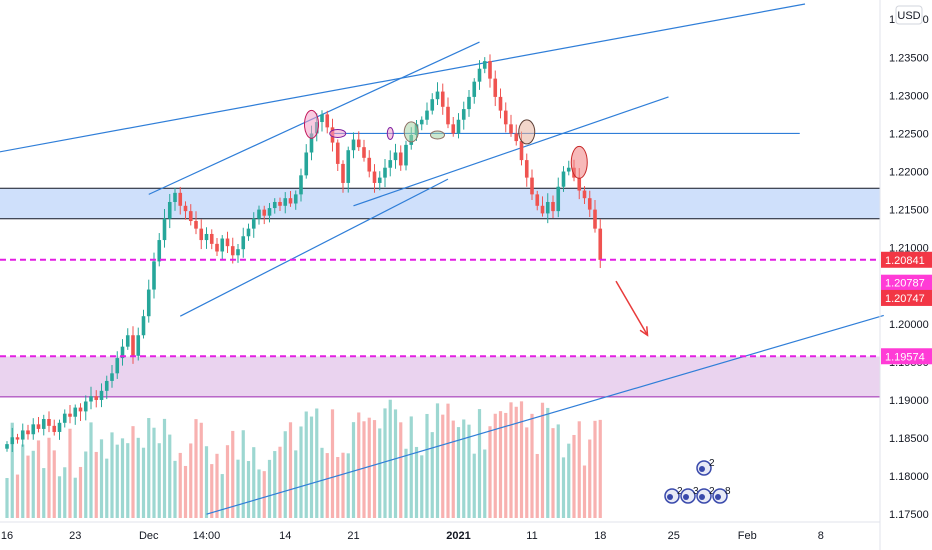 The width and height of the screenshot is (932, 550). I want to click on price-tag: 1.20841, so click(906, 259).